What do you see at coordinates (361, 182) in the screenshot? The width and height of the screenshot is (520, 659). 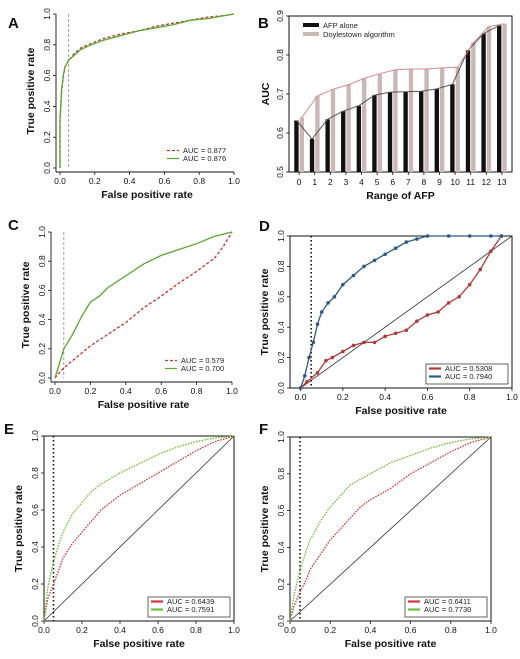 I see `x-tick-label: 4` at bounding box center [361, 182].